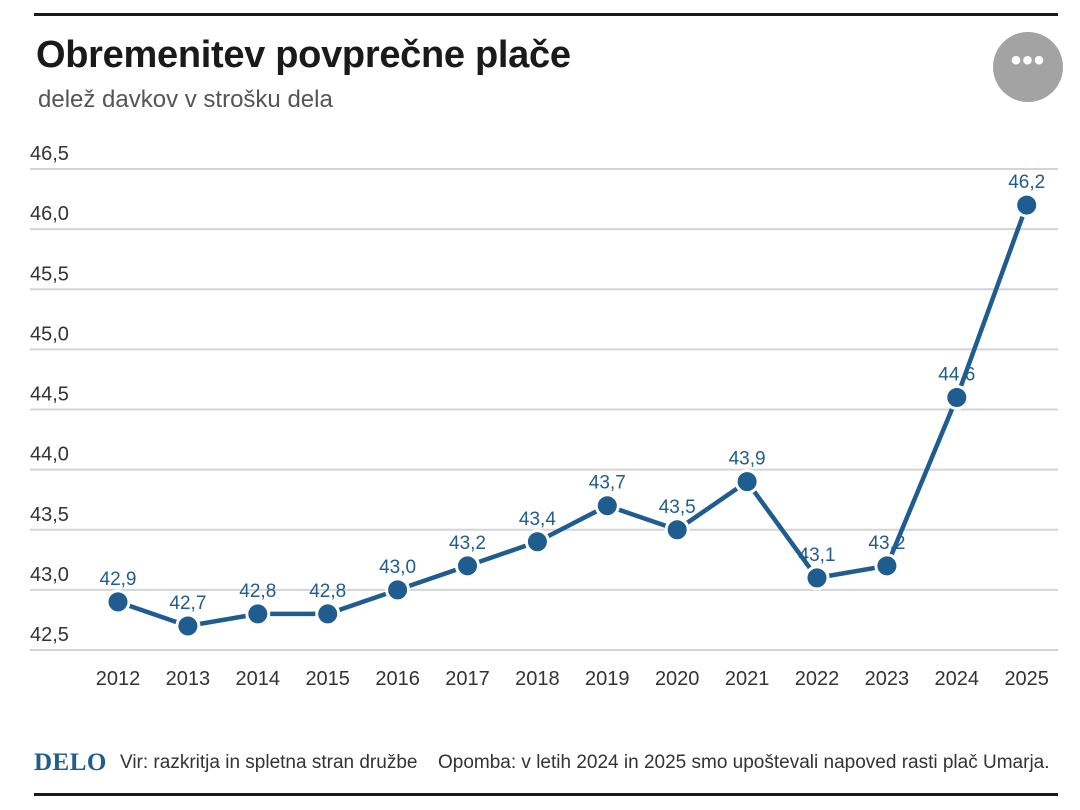 This screenshot has height=810, width=1080. I want to click on x-tick-label: 2017, so click(467, 679).